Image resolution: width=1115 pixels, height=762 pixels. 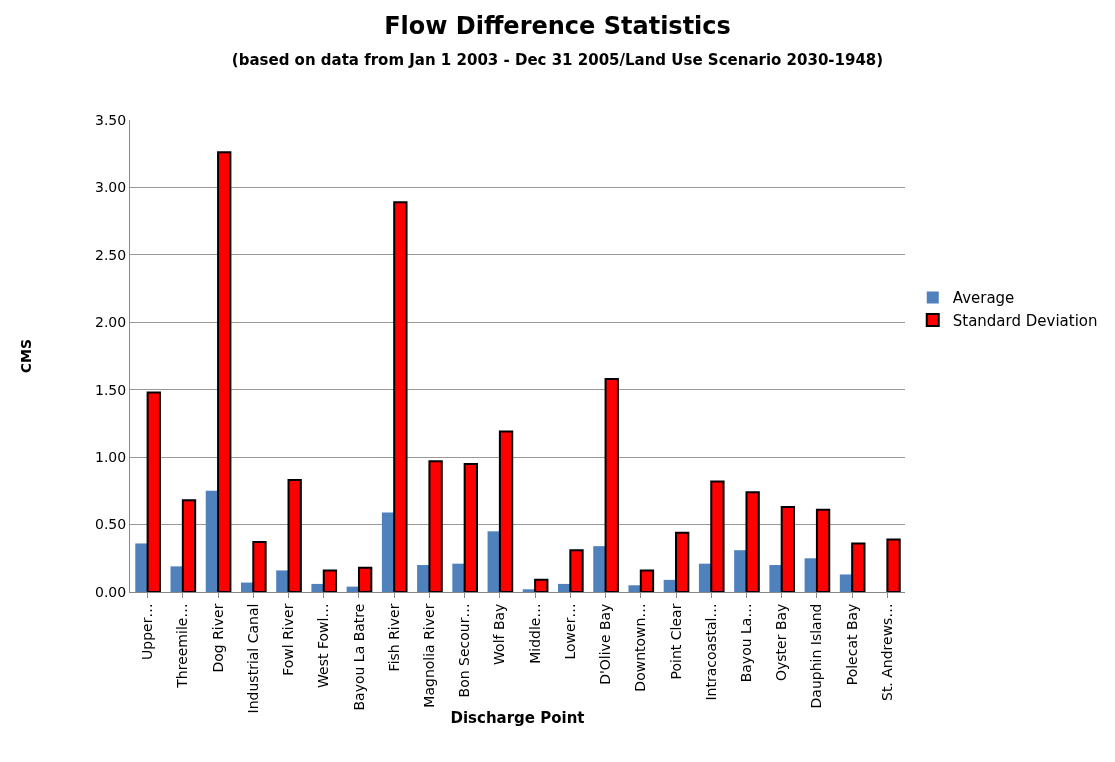 I want to click on y-axis-title: CMS, so click(x=25, y=356).